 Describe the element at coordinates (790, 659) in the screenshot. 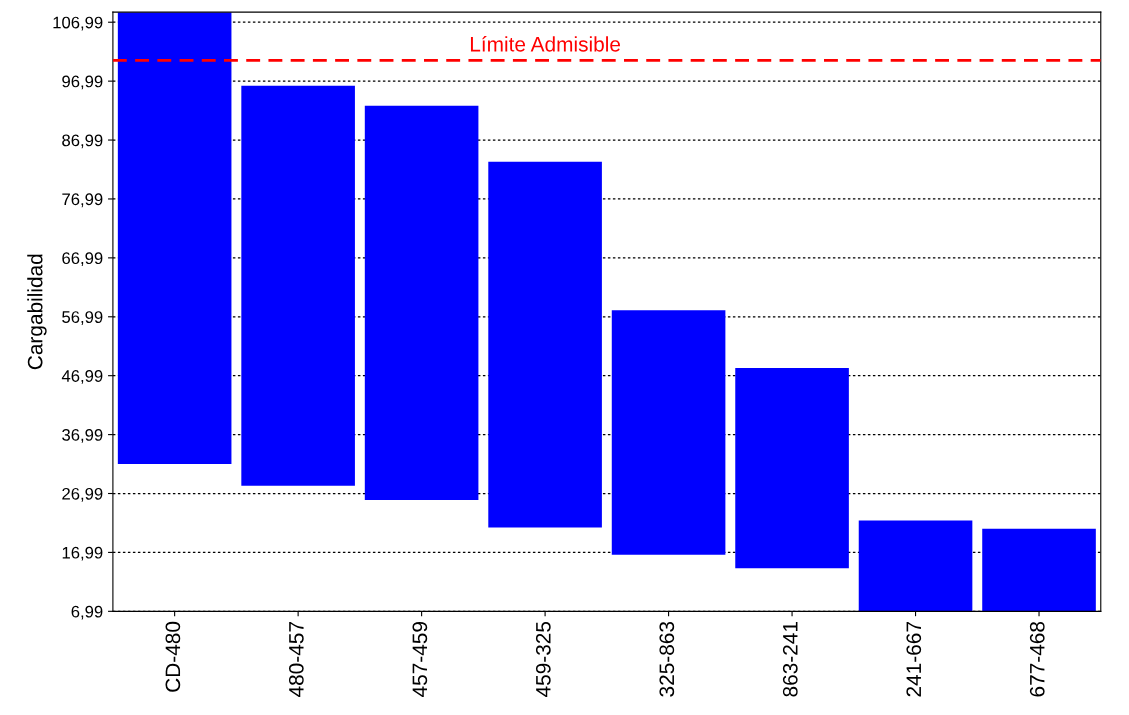

I see `x-tick-label: 863-241` at that location.